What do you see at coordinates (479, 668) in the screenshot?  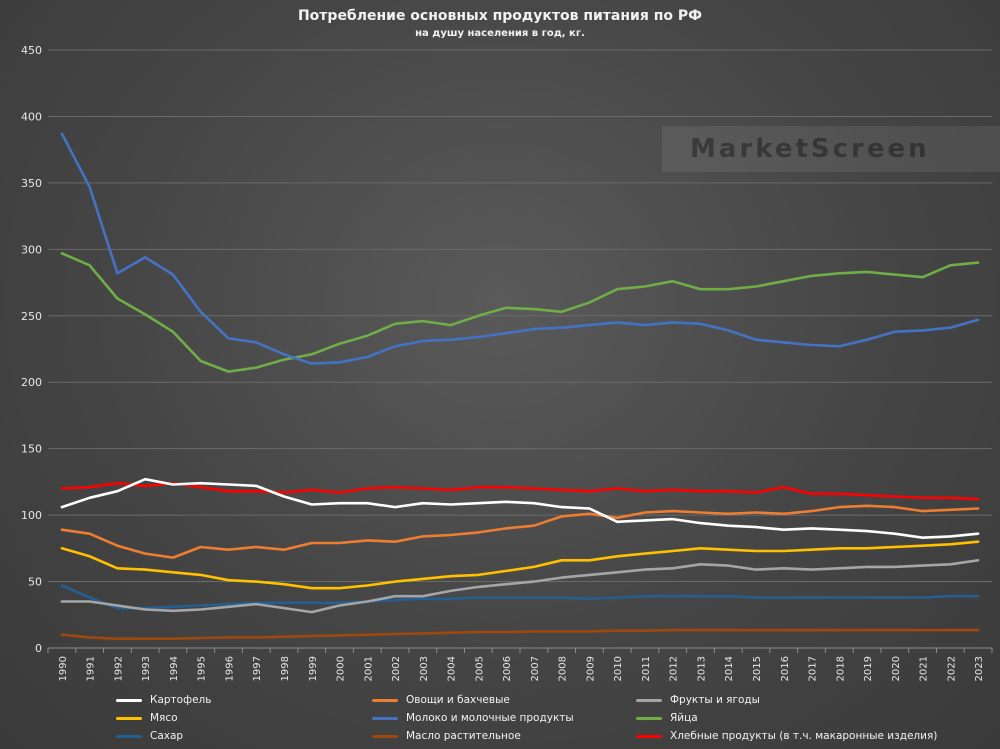 I see `x-tick-label: 2005` at bounding box center [479, 668].